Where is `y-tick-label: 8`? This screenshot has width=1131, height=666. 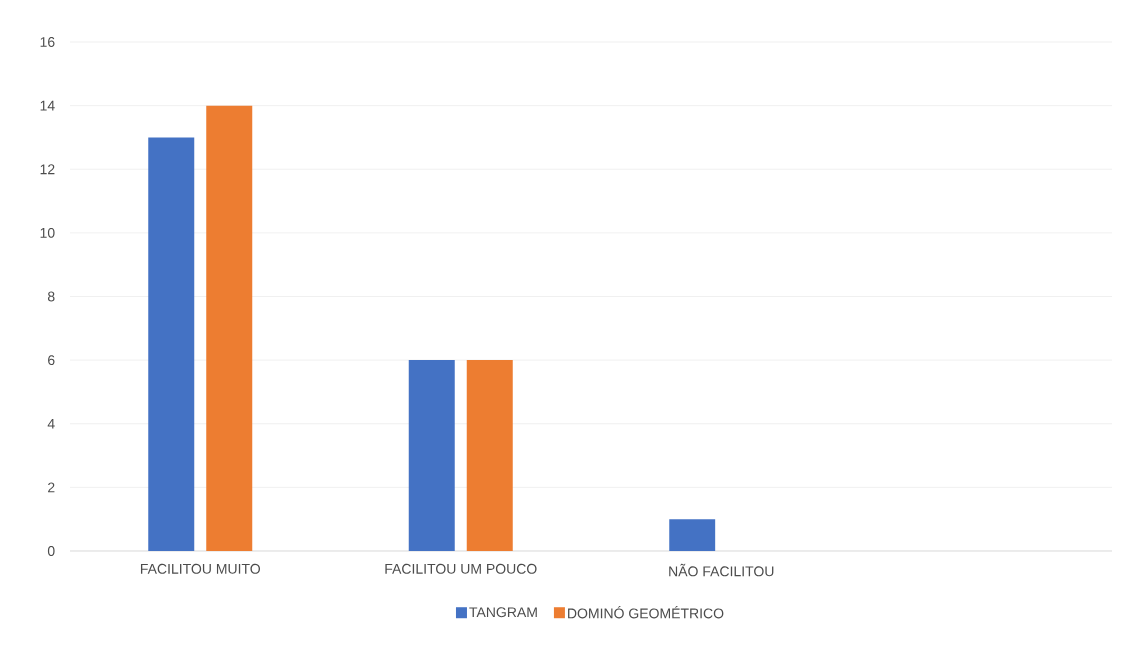 y-tick-label: 8 is located at coordinates (51, 296).